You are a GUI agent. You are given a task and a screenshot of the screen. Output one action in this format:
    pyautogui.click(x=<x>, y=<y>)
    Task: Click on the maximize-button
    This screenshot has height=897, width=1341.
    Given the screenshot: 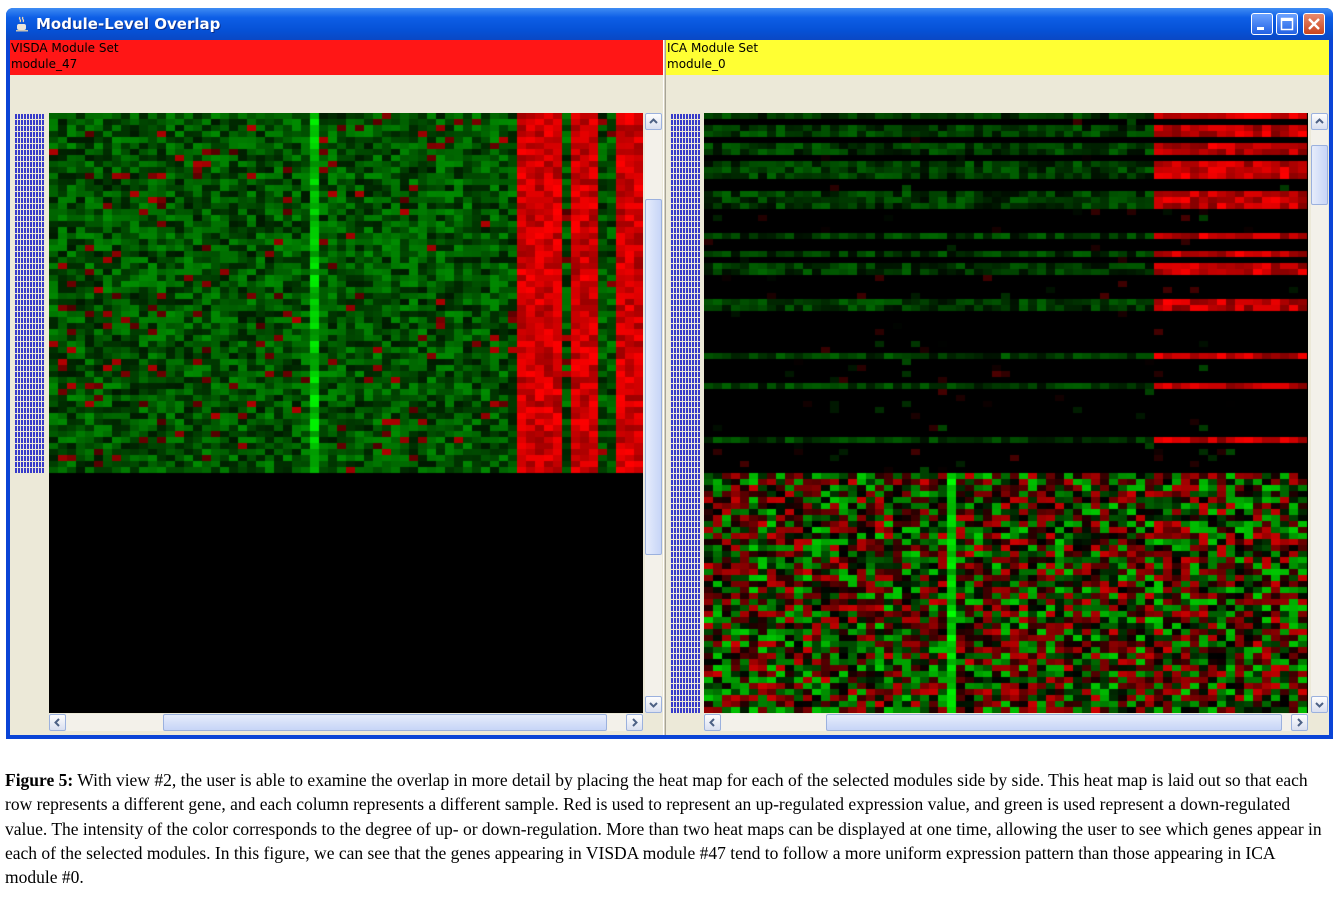 What is the action you would take?
    pyautogui.click(x=1287, y=24)
    